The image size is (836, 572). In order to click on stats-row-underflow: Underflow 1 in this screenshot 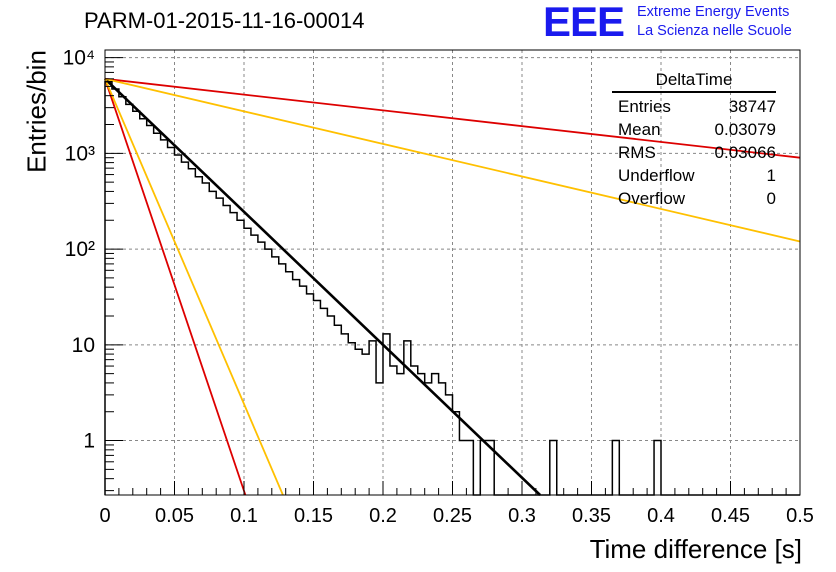, I will do `click(694, 175)`.